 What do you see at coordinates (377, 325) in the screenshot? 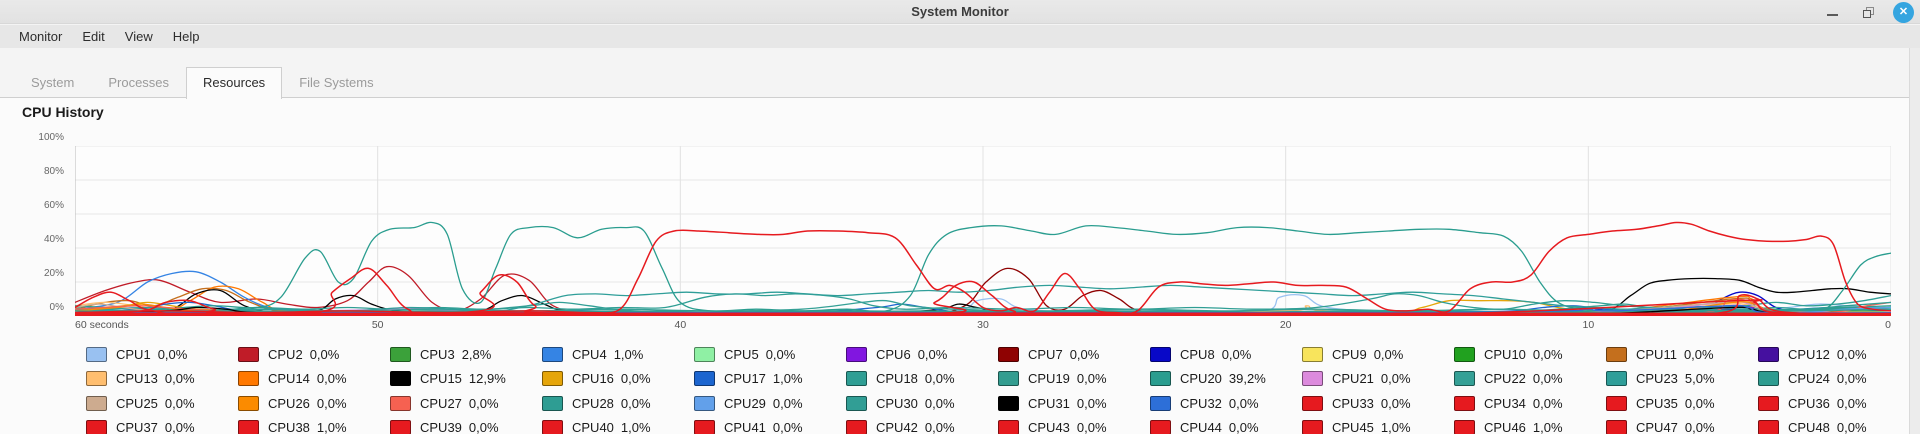
I see `x-tick-label: 50` at bounding box center [377, 325].